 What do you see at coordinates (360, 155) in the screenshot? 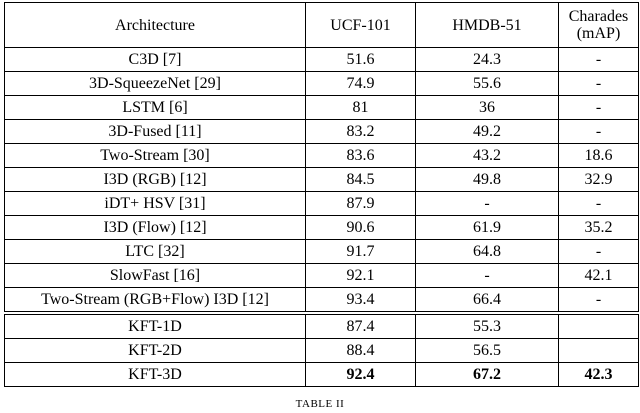
I see `table-cell: 83.6` at bounding box center [360, 155].